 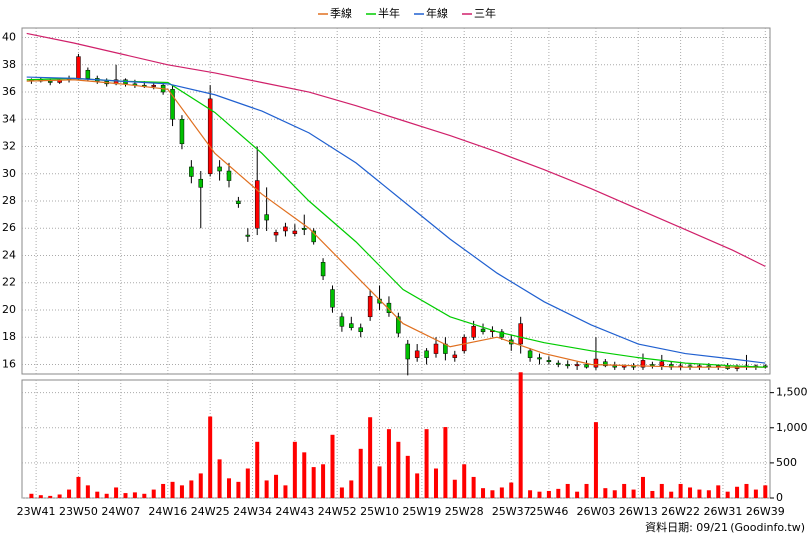 I want to click on y-tick-label: 20, so click(x=9, y=309).